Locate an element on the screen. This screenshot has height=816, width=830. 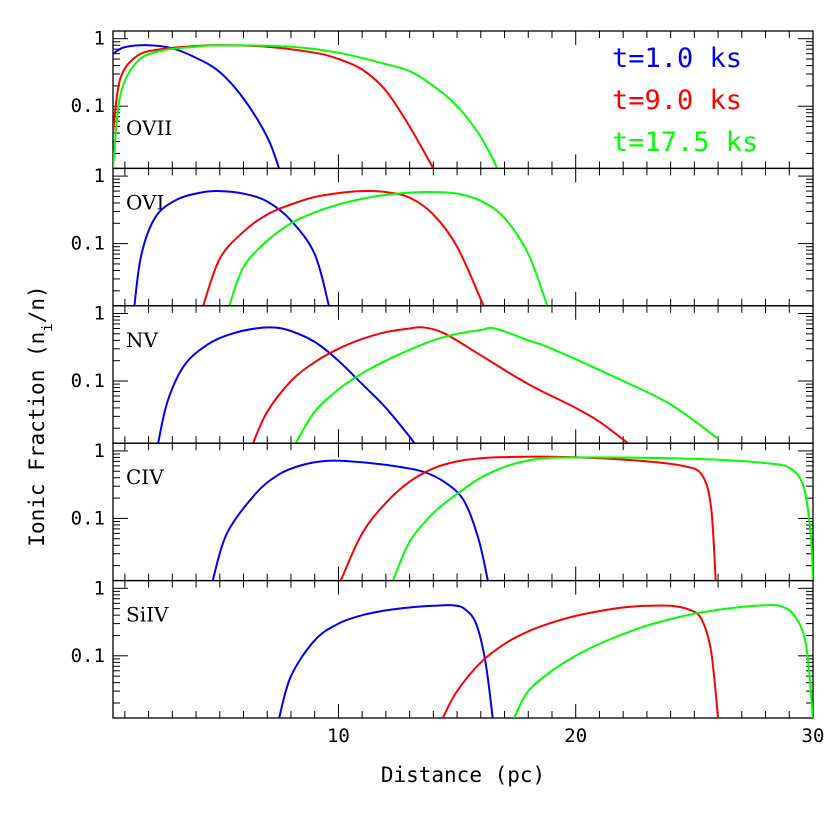
ion-label: NV is located at coordinates (142, 340).